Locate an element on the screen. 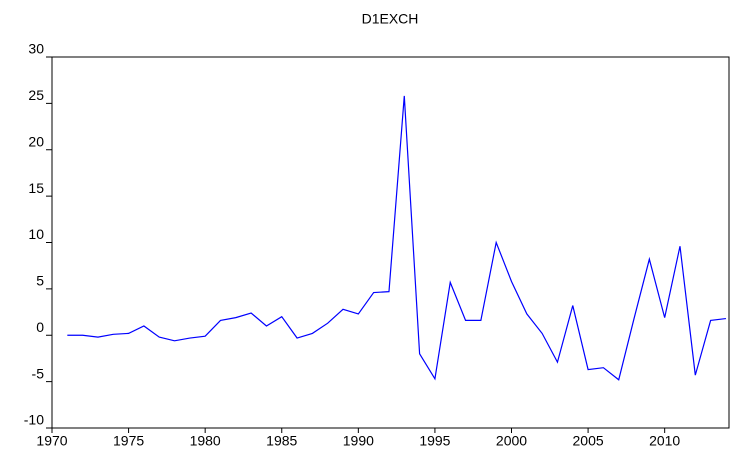  y-tick-label: 30 is located at coordinates (36, 49).